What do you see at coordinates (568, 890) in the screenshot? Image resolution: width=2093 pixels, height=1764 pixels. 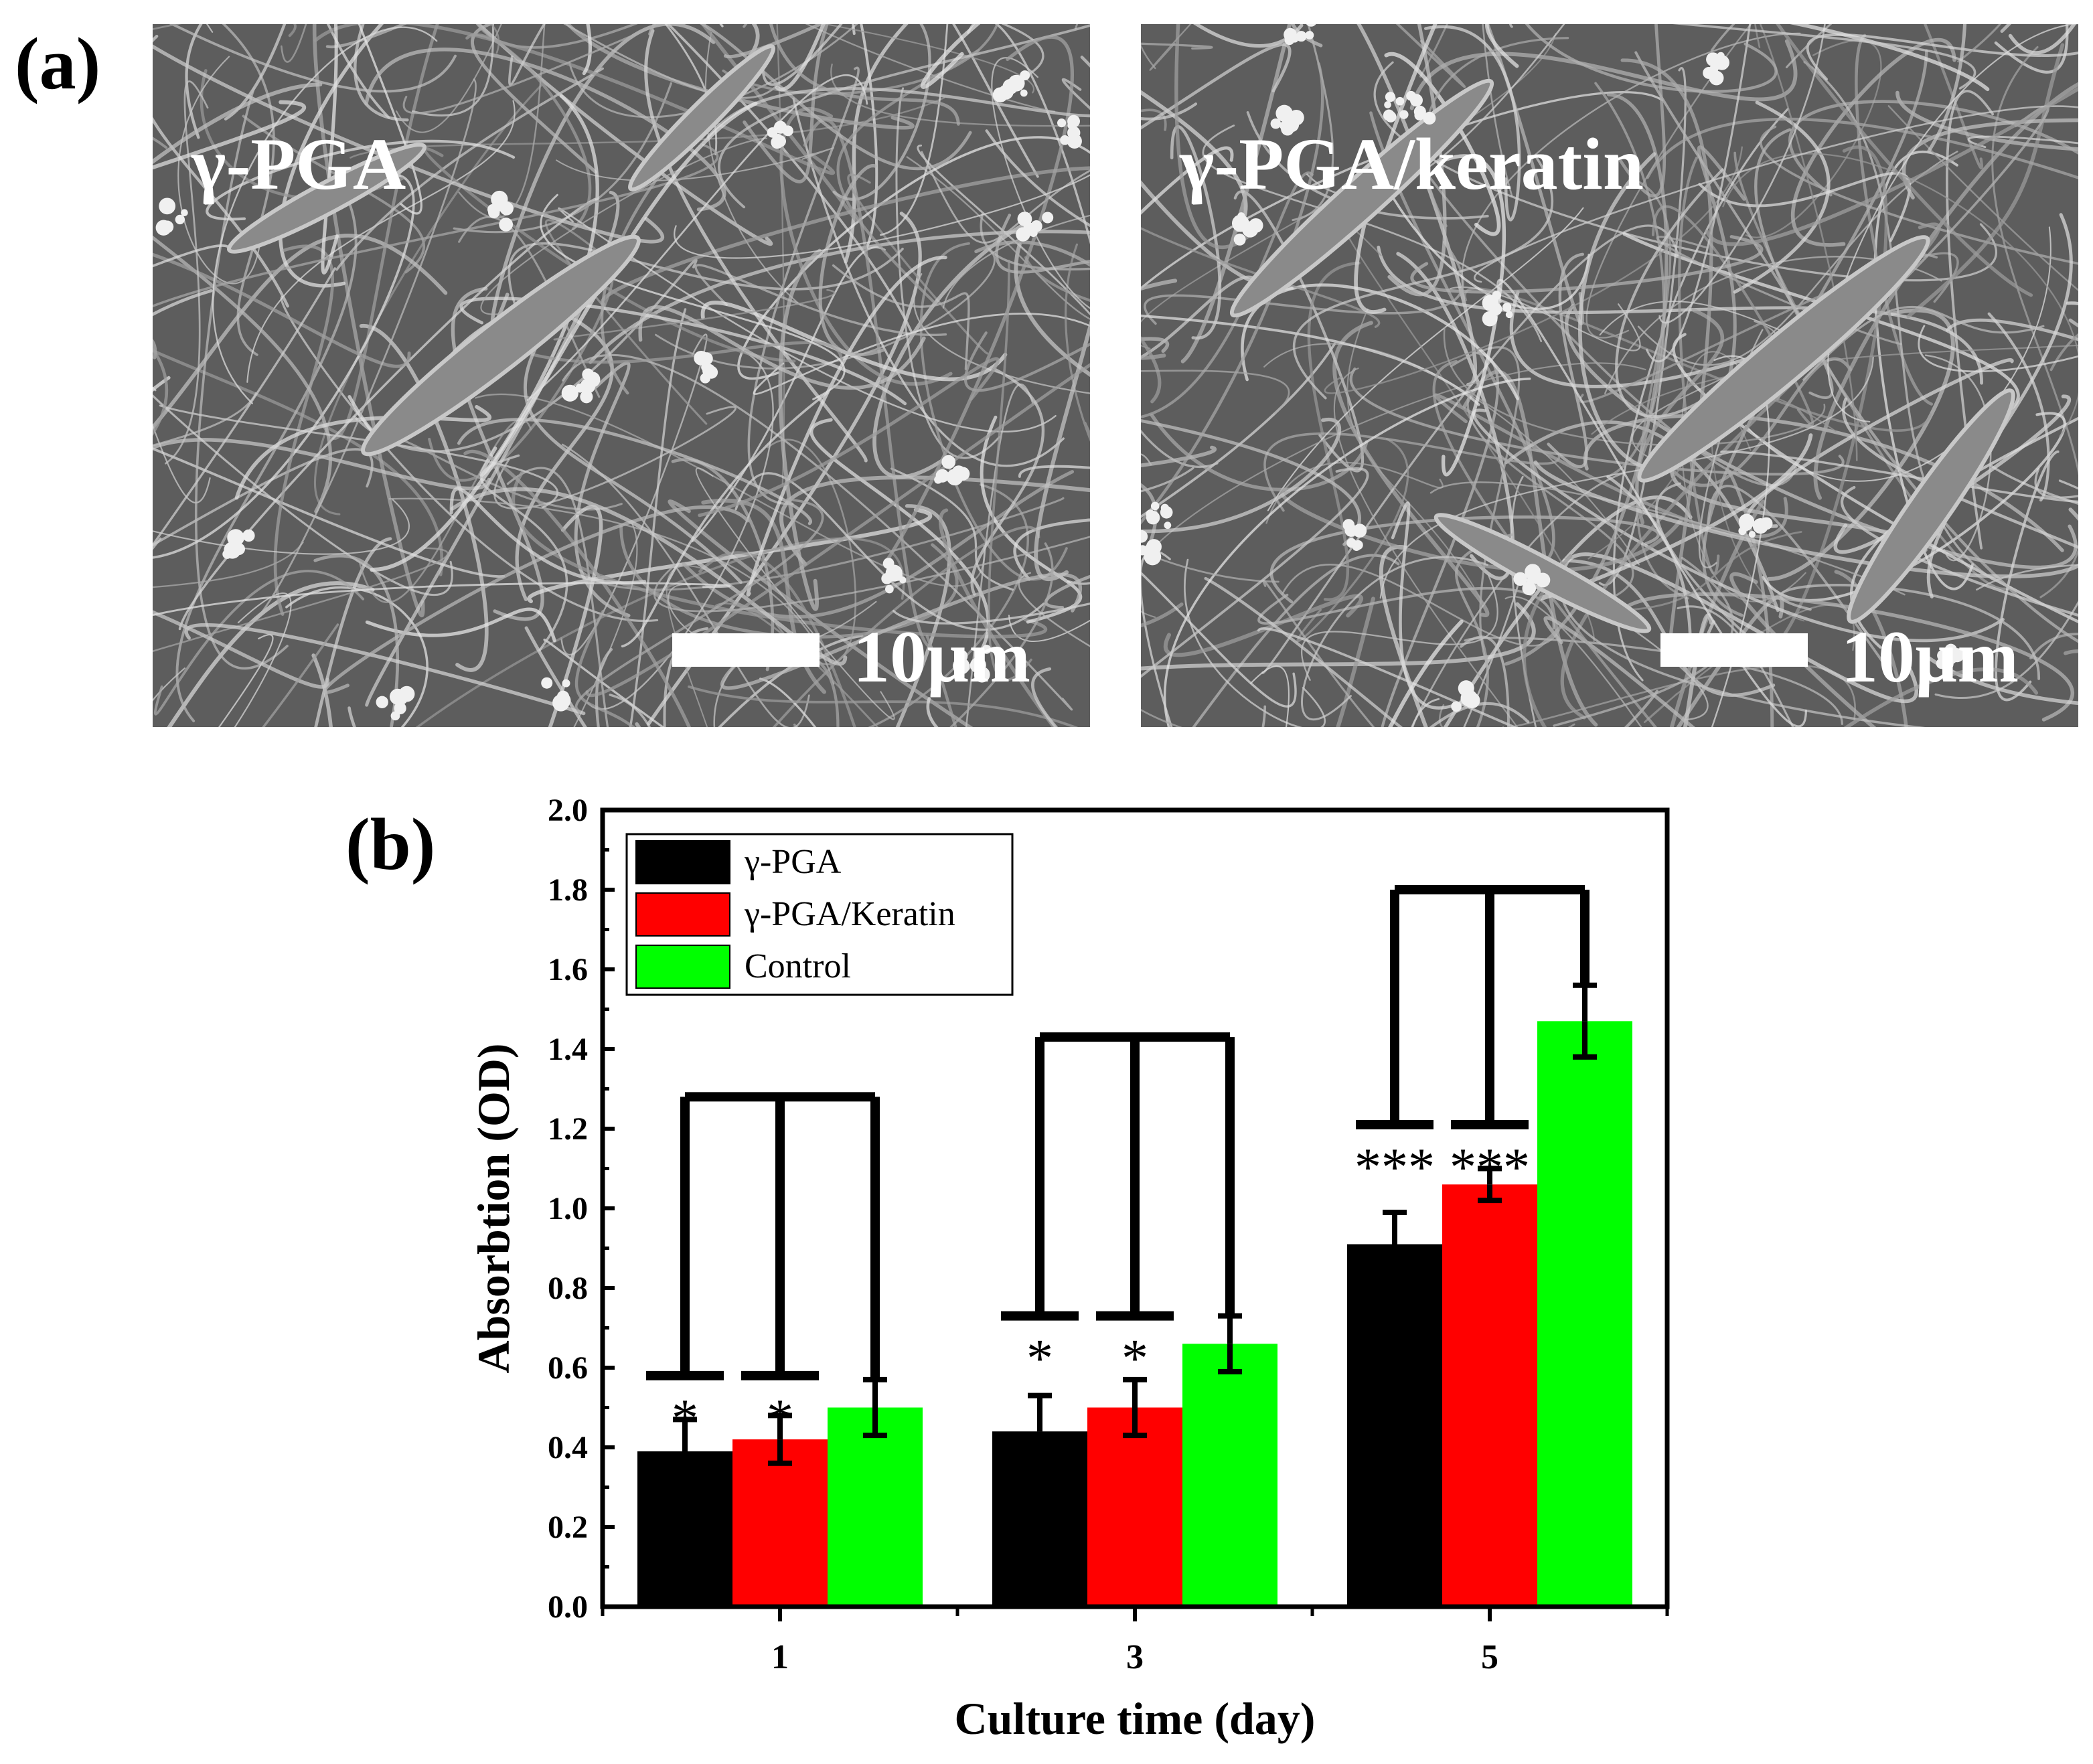 I see `y-tick-label: 1.8` at bounding box center [568, 890].